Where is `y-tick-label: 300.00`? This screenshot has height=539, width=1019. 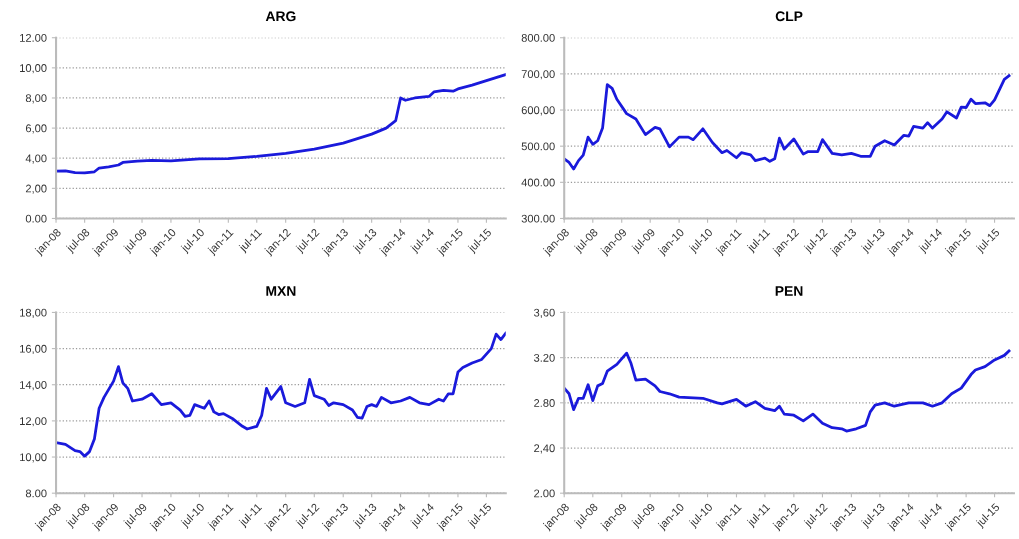 y-tick-label: 300.00 is located at coordinates (538, 218).